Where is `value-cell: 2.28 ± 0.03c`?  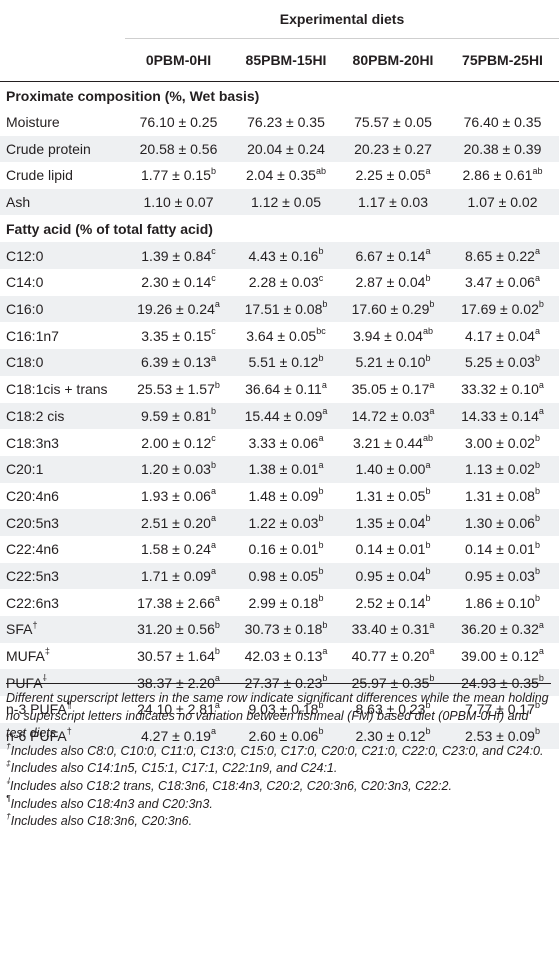 value-cell: 2.28 ± 0.03c is located at coordinates (286, 282).